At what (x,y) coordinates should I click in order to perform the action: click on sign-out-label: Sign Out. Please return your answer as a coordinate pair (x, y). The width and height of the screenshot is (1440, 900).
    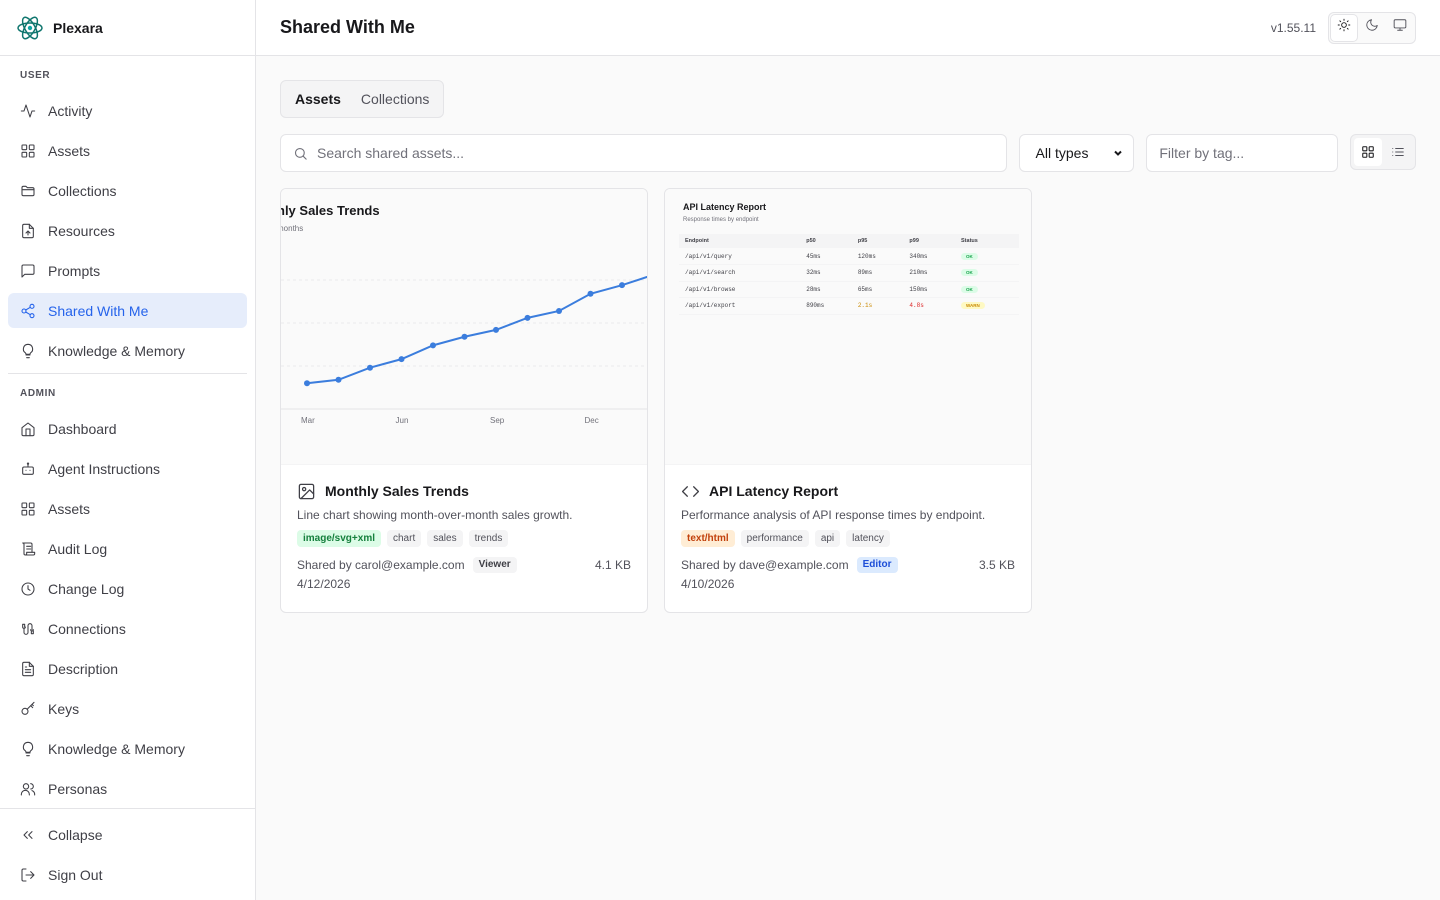
    Looking at the image, I should click on (75, 874).